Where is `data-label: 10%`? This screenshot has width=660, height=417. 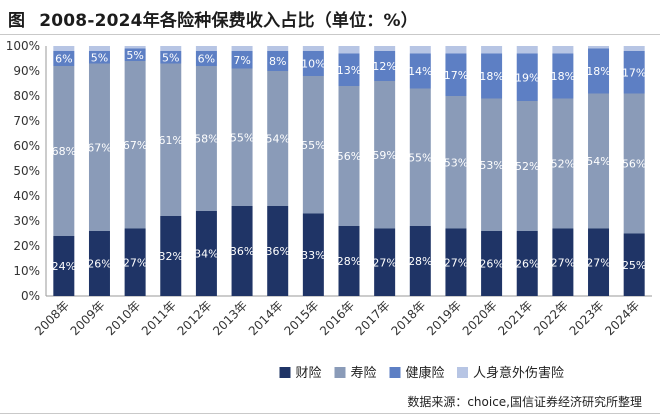 data-label: 10% is located at coordinates (313, 64).